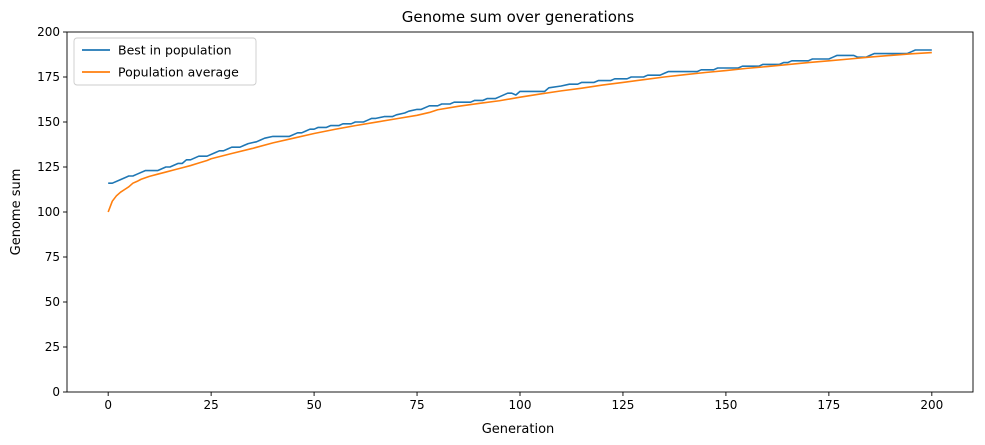 This screenshot has width=985, height=445. I want to click on y-tick-label: 125, so click(48, 167).